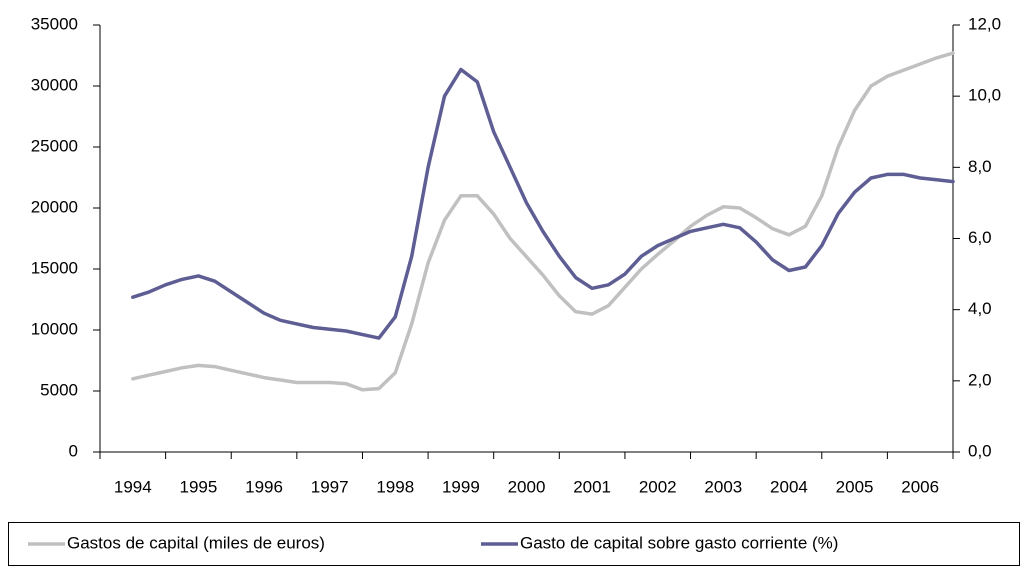 The width and height of the screenshot is (1024, 569). Describe the element at coordinates (984, 95) in the screenshot. I see `y2-tick-label: 10,0` at that location.